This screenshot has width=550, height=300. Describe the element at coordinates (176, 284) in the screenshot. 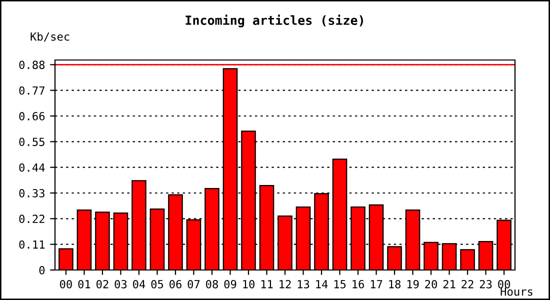

I see `x-tick-label: 06` at that location.